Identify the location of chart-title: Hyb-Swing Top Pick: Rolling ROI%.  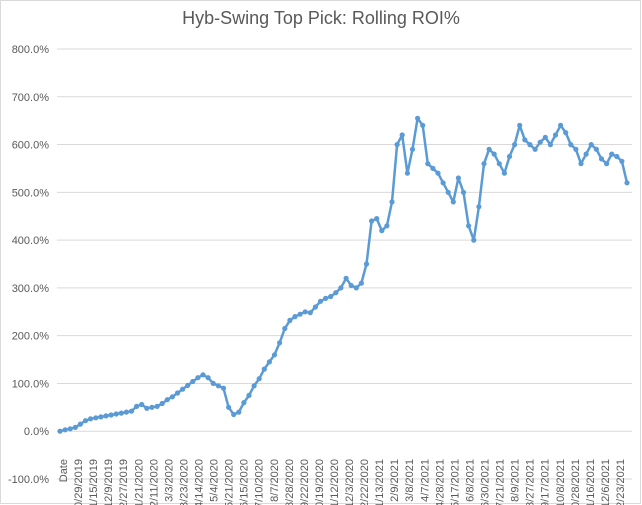
(321, 18).